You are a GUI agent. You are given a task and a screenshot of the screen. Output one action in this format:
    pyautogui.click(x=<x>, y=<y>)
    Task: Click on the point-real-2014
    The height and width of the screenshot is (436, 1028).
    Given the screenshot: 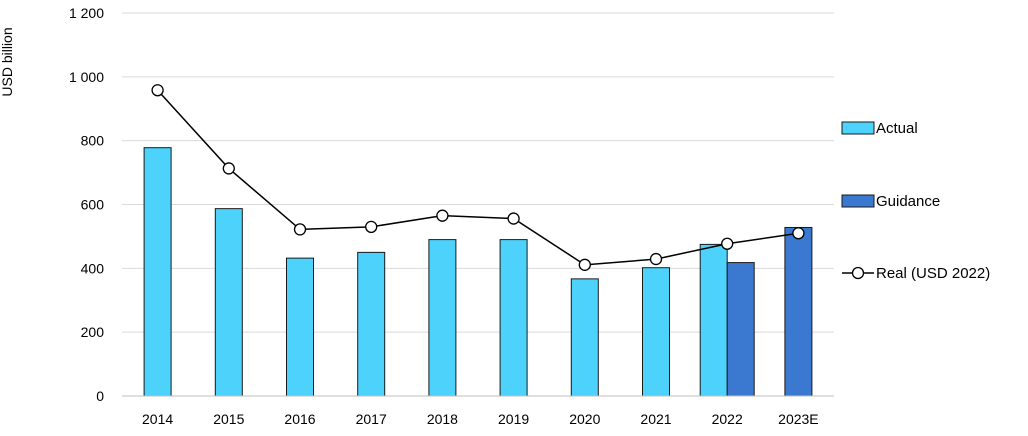 What is the action you would take?
    pyautogui.click(x=157, y=90)
    